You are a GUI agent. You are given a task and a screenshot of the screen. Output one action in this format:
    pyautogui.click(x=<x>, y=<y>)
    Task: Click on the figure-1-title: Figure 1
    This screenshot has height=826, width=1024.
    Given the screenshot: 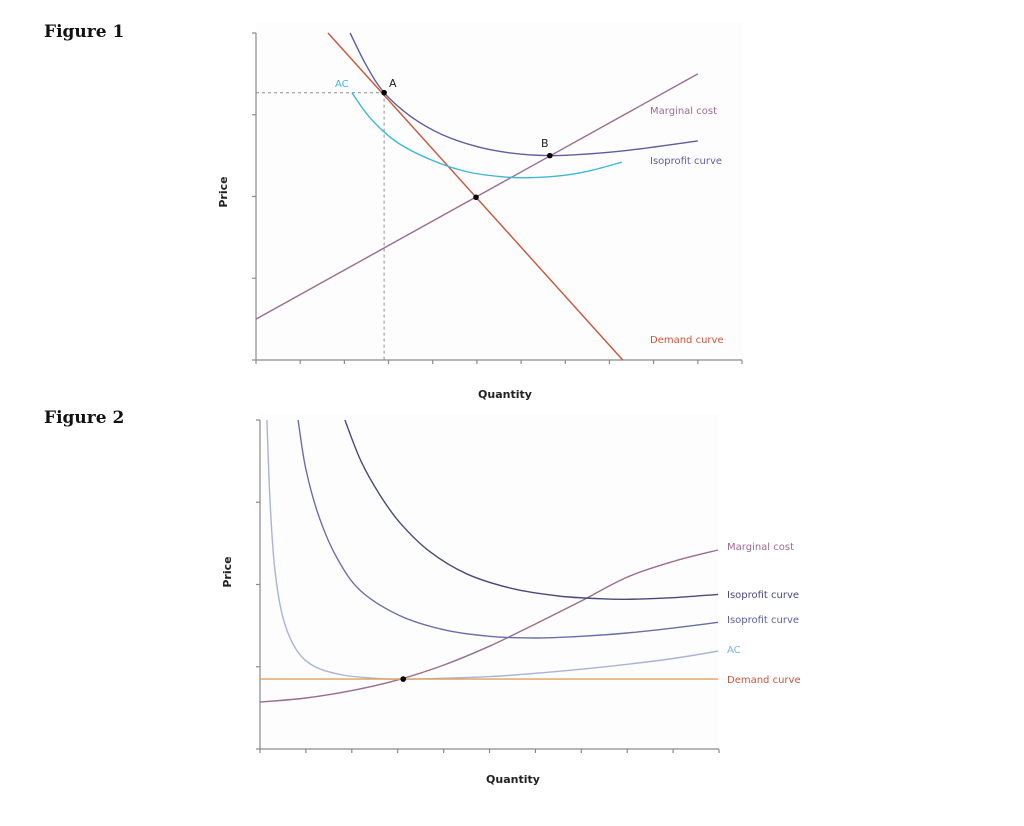 What is the action you would take?
    pyautogui.click(x=84, y=32)
    